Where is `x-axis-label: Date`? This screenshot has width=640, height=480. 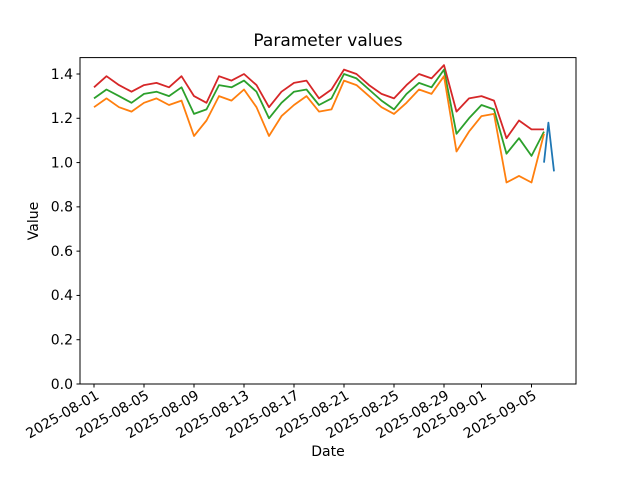
x-axis-label: Date is located at coordinates (328, 452).